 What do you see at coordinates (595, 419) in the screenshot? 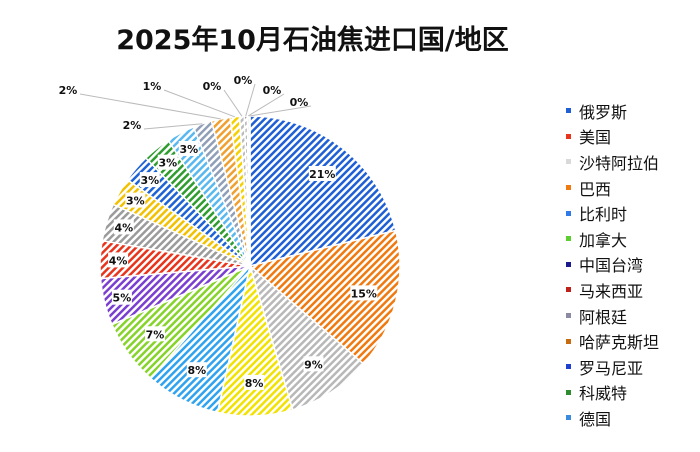
I see `legend-label: 德国` at bounding box center [595, 419].